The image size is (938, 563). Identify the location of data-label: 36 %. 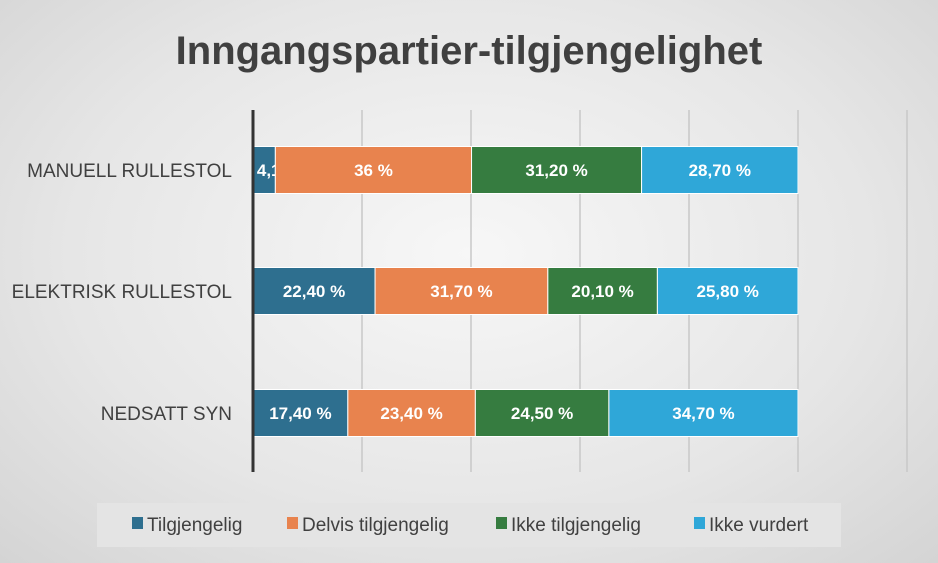
(373, 170).